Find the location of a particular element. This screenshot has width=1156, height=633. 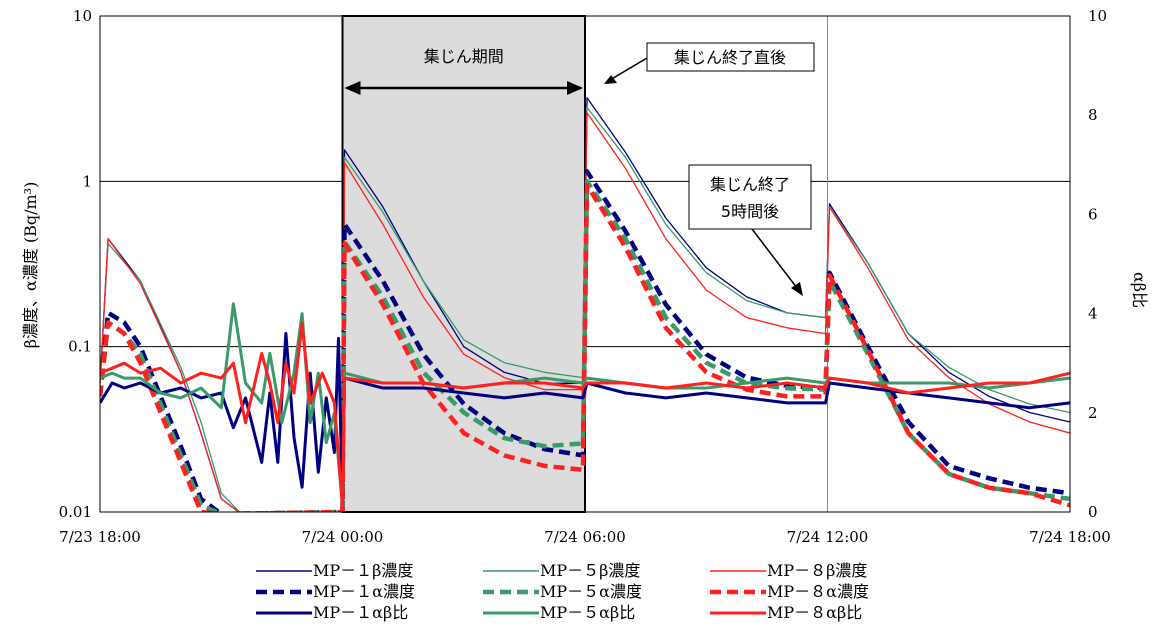

annotation-text: 5時間後 is located at coordinates (750, 211).